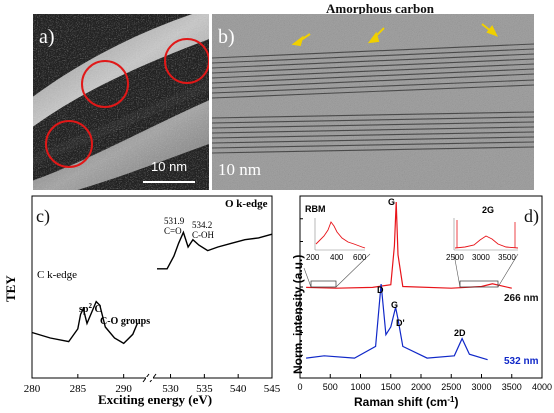 The height and width of the screenshot is (413, 554). I want to click on inset-rbm-tick: 400, so click(337, 257).